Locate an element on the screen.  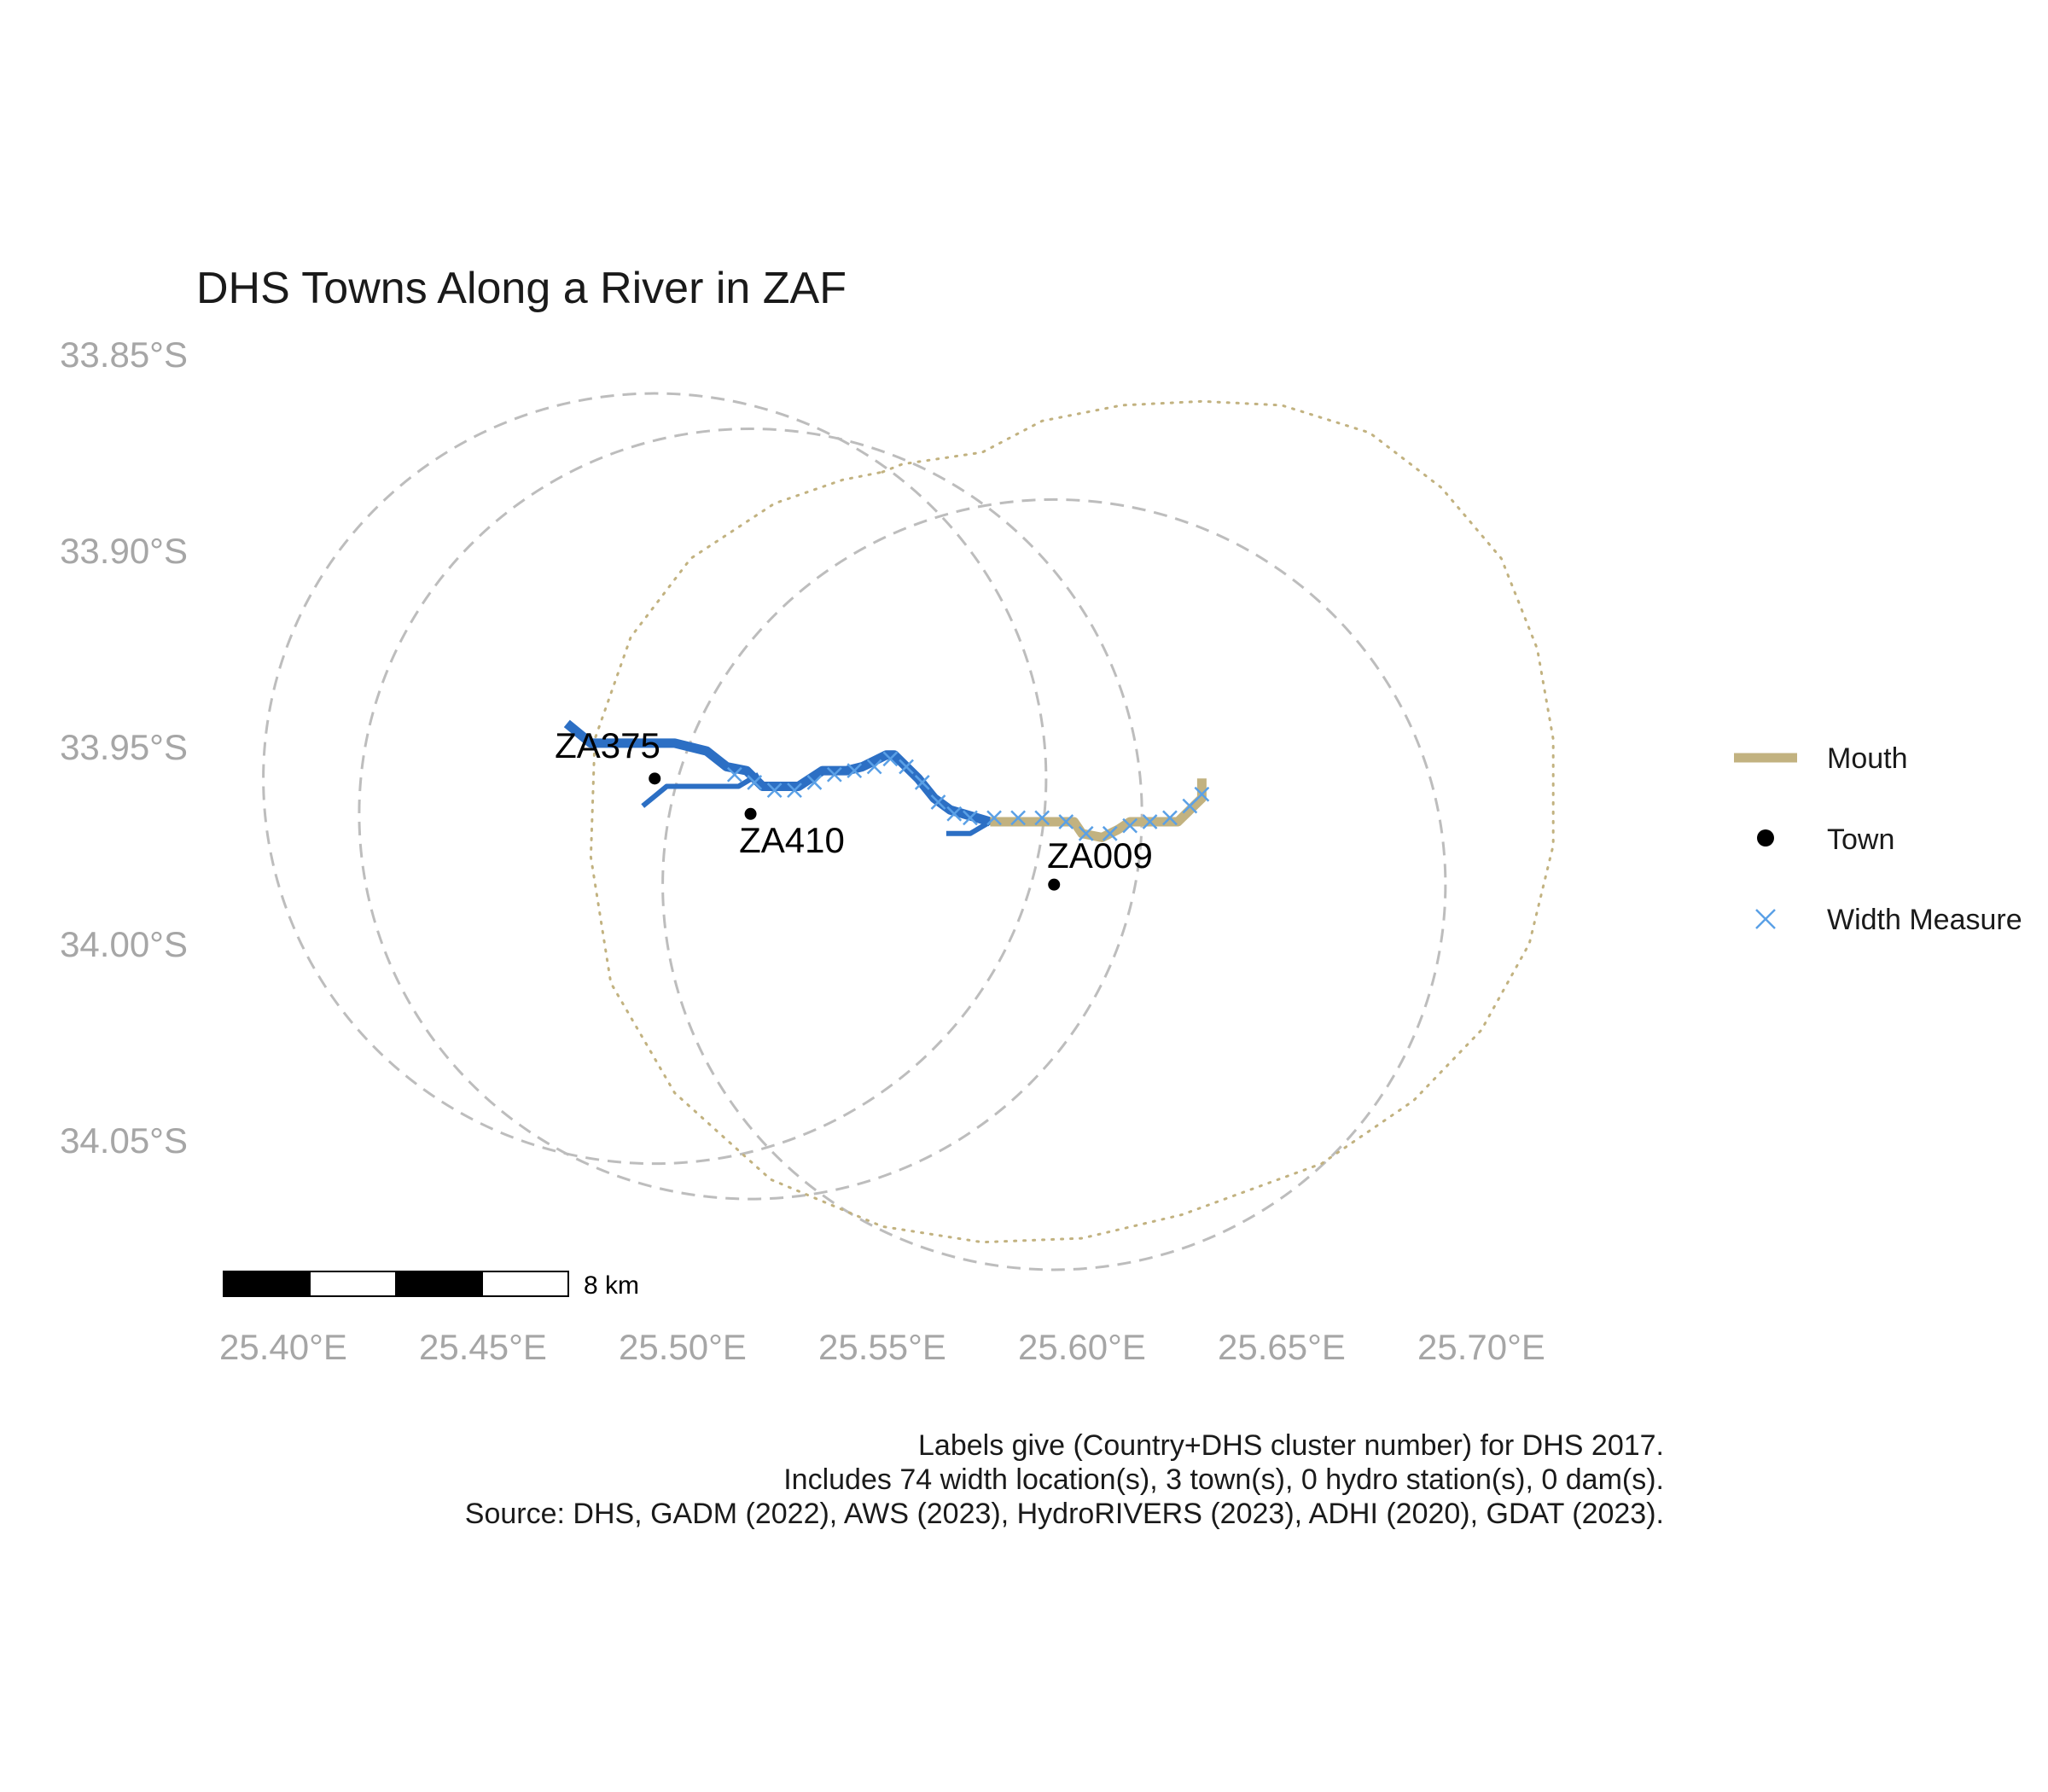
y-tick-label: 34.00°S is located at coordinates (124, 944).